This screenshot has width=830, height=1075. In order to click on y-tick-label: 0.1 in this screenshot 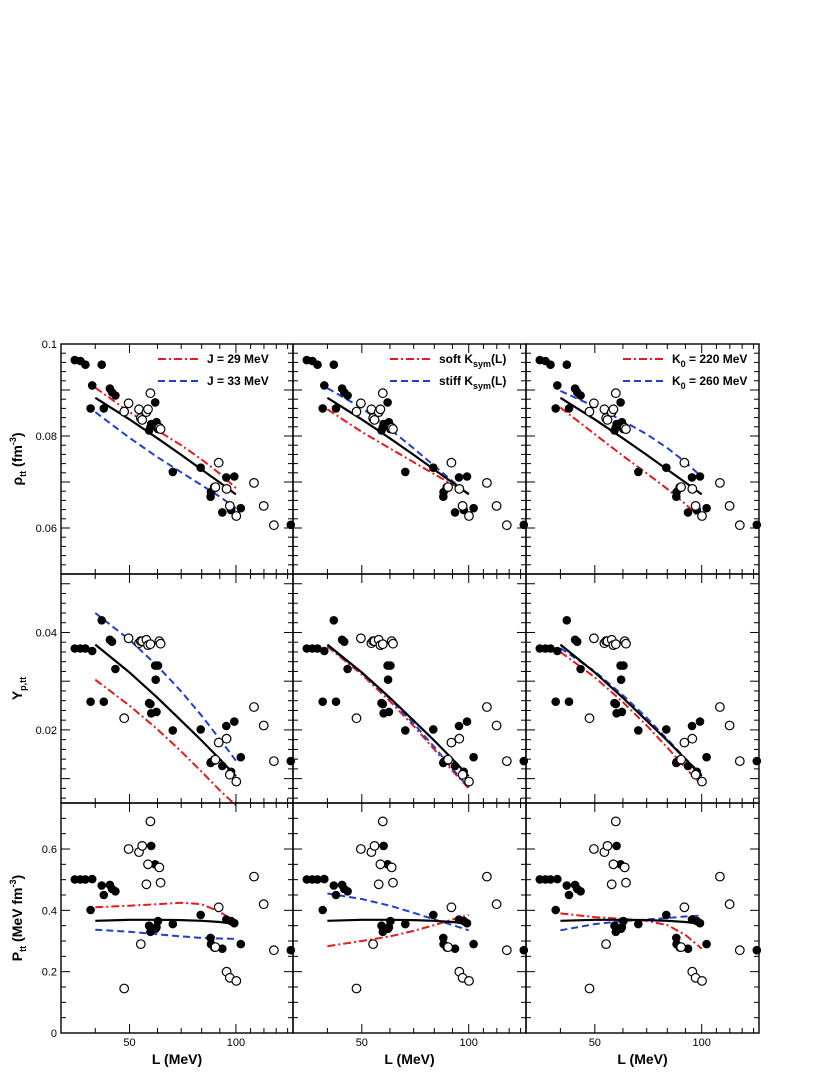, I will do `click(49, 345)`.